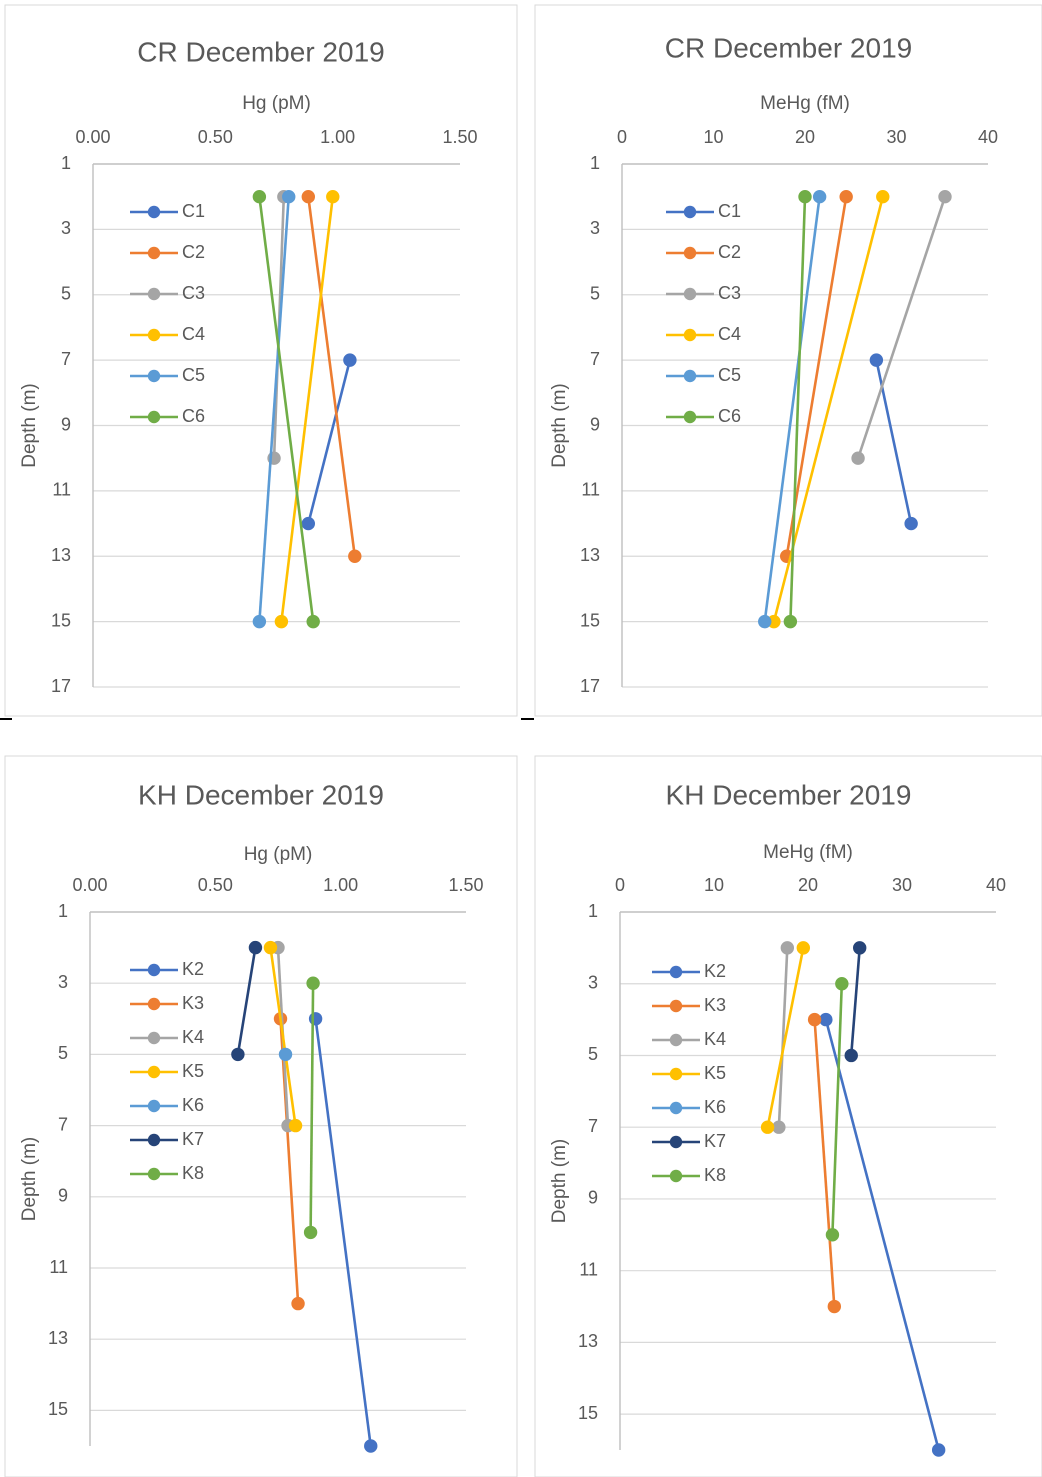 The image size is (1042, 1477). Describe the element at coordinates (714, 885) in the screenshot. I see `x-tick-label: 10` at that location.